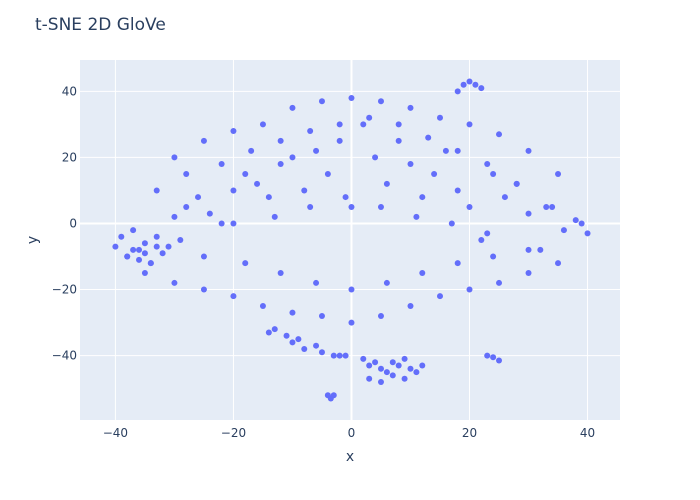  Describe the element at coordinates (33, 240) in the screenshot. I see `y-axis-title: y` at that location.